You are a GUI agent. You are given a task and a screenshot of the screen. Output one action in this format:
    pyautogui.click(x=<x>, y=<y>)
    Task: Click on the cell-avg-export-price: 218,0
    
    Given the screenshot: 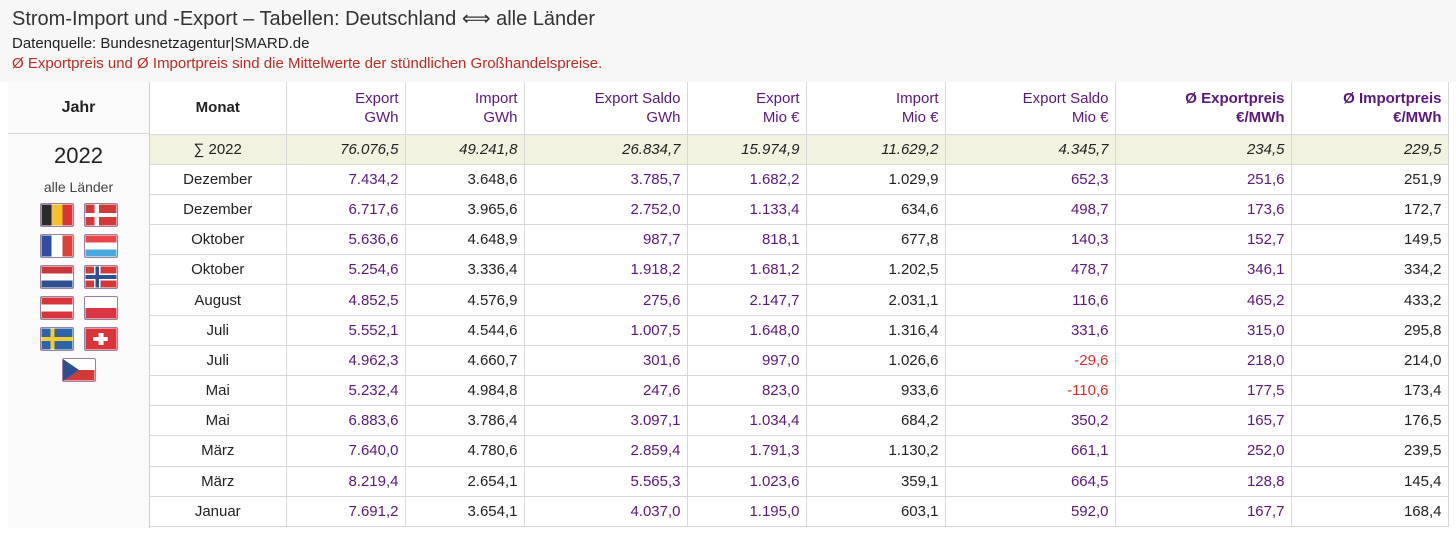 What is the action you would take?
    pyautogui.click(x=1203, y=361)
    